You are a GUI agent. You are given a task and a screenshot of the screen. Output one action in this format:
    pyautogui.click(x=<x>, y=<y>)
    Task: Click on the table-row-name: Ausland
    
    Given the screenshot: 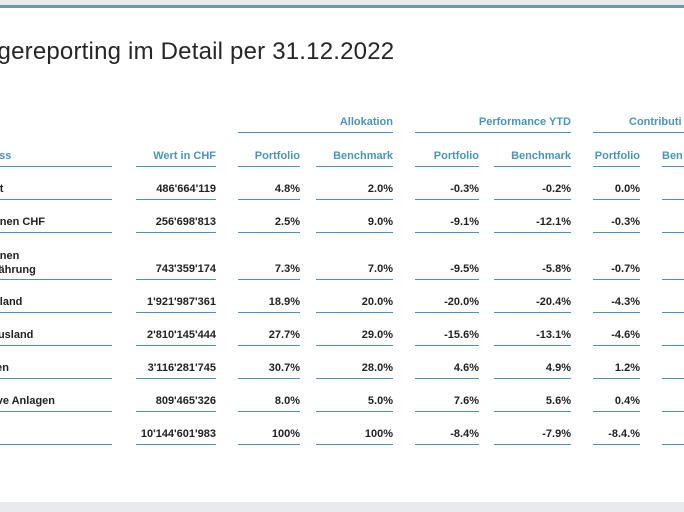 What is the action you would take?
    pyautogui.click(x=56, y=337)
    